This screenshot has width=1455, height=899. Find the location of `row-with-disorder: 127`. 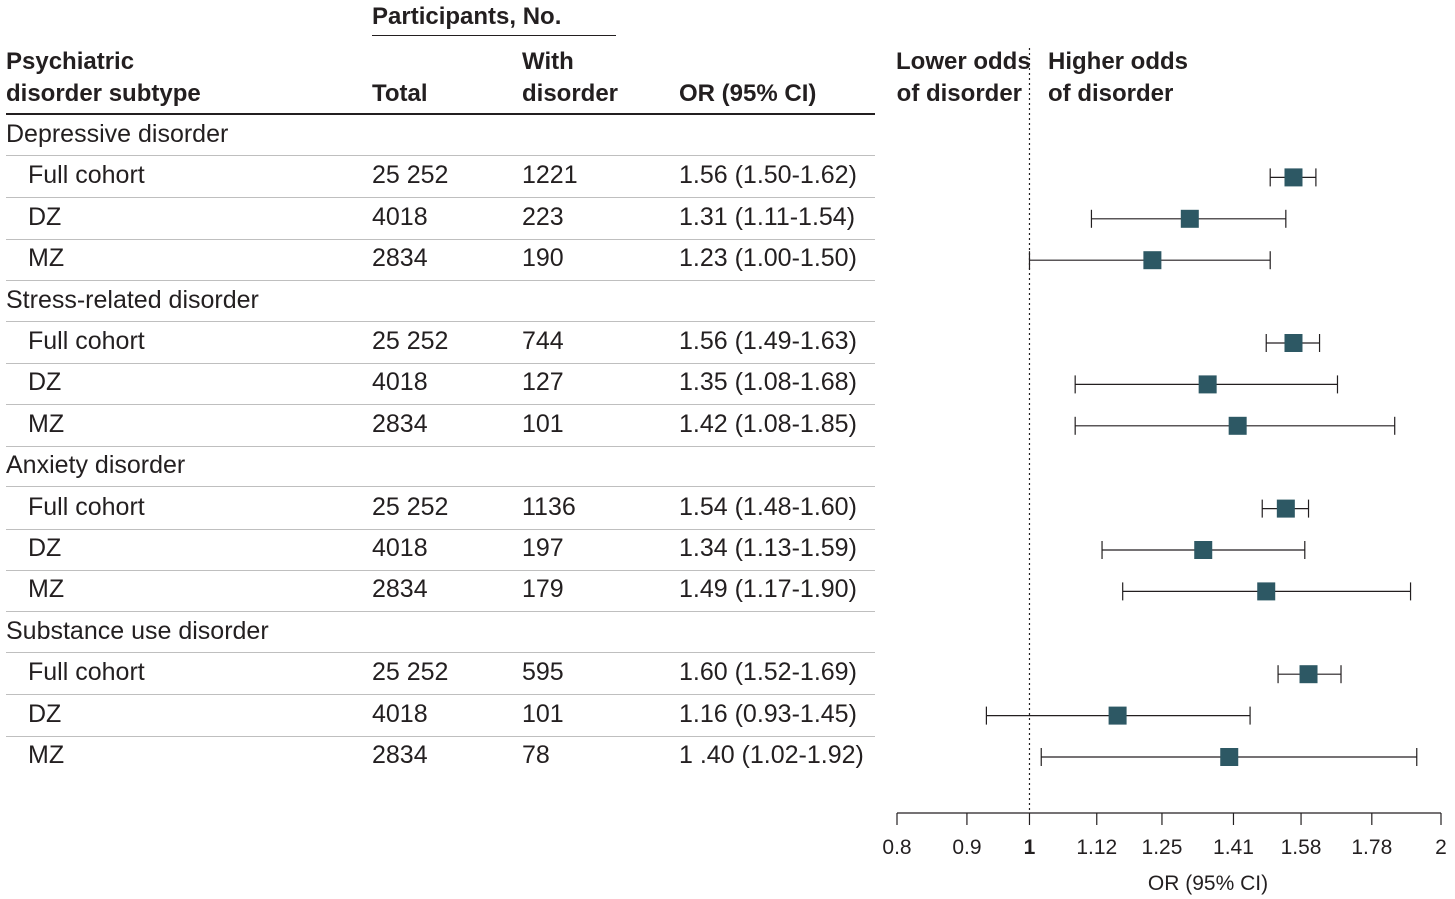

row-with-disorder: 127 is located at coordinates (543, 382).